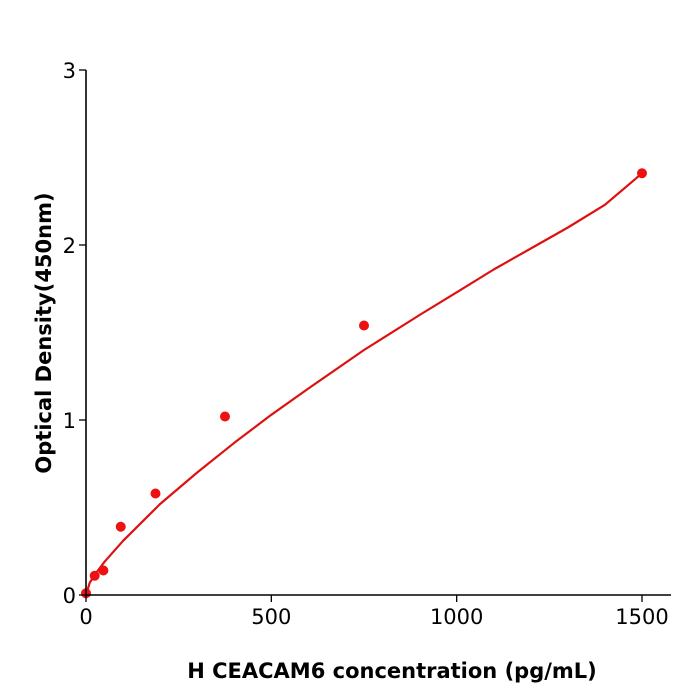 The image size is (700, 700). What do you see at coordinates (69, 421) in the screenshot?
I see `y-tick-label: 1` at bounding box center [69, 421].